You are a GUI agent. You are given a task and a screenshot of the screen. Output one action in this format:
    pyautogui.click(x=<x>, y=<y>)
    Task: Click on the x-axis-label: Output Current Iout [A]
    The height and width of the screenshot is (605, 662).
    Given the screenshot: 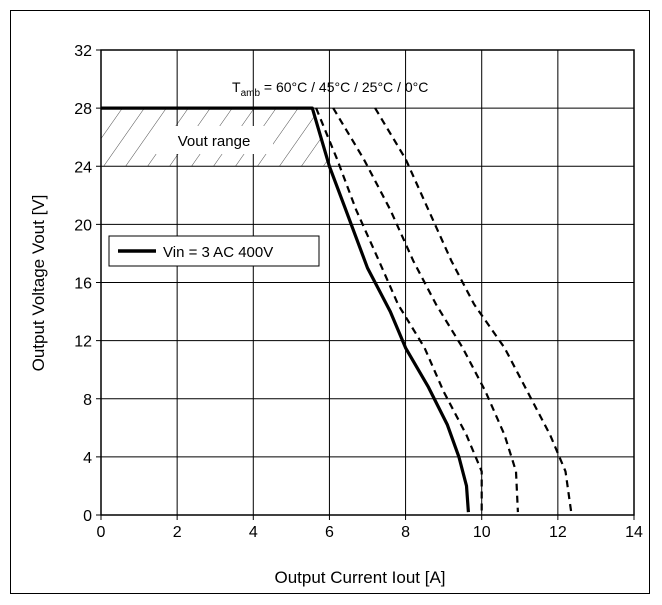 What is the action you would take?
    pyautogui.click(x=359, y=577)
    